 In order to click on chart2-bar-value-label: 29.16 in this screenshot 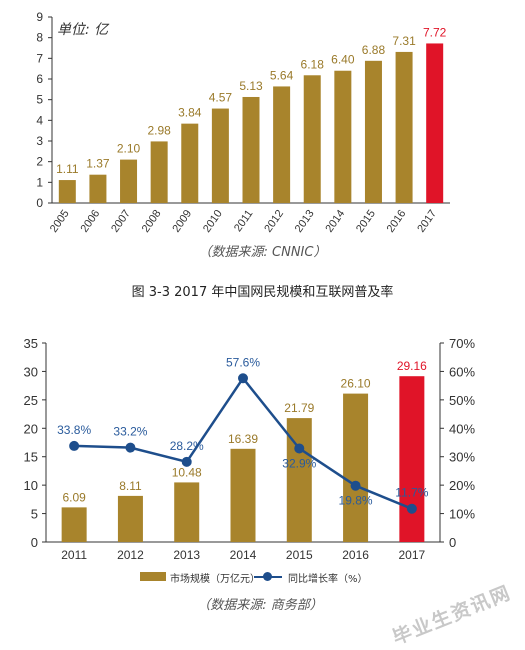, I will do `click(412, 366)`.